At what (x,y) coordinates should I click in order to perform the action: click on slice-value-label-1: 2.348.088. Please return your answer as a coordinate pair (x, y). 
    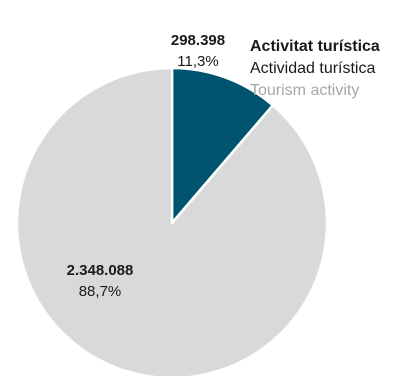
    Looking at the image, I should click on (100, 270).